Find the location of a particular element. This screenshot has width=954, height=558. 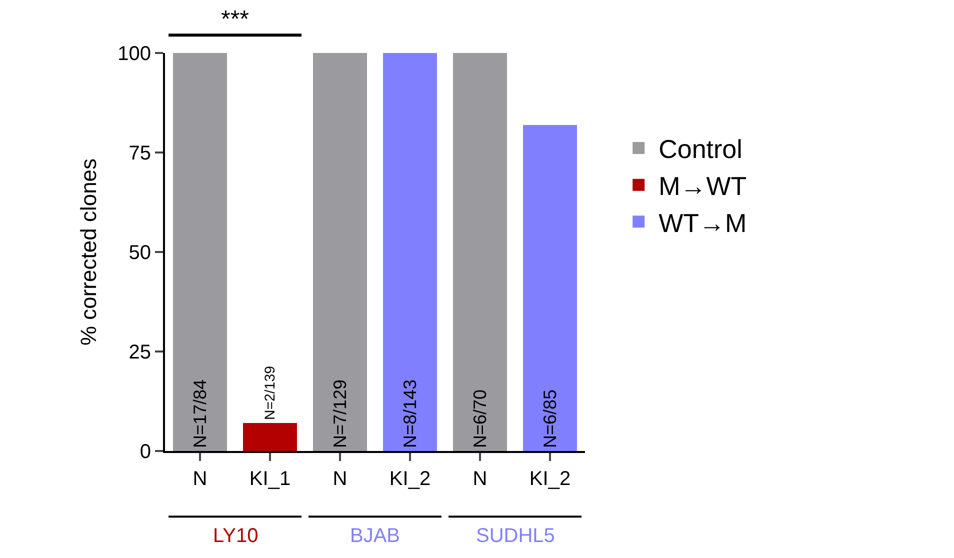

y-axis-title: % corrected clones is located at coordinates (88, 252).